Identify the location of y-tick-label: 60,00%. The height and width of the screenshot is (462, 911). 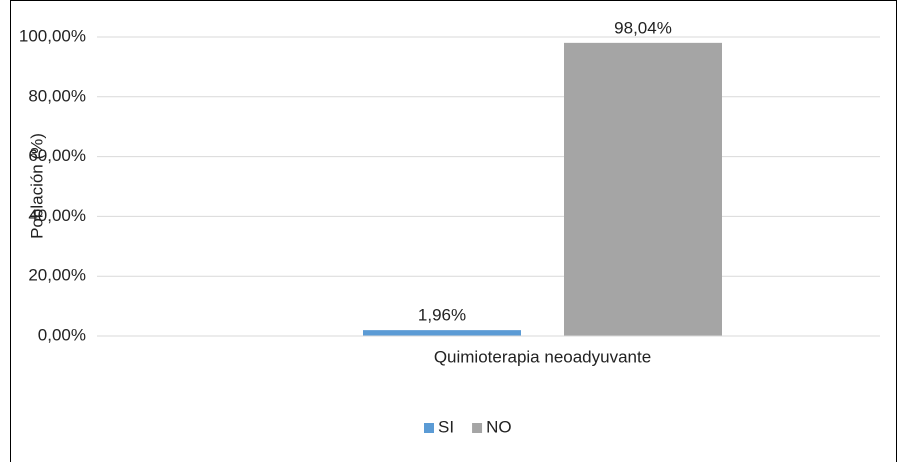
(57, 155).